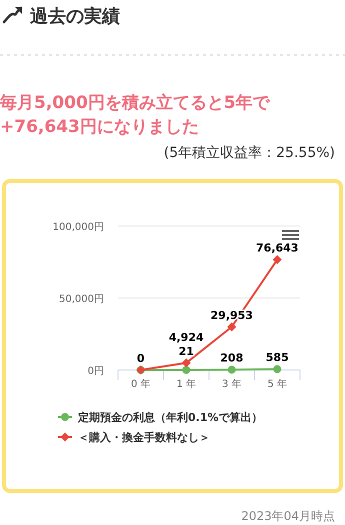 The height and width of the screenshot is (525, 345). I want to click on legend-label: ＜購入・換金手数料なし＞, so click(144, 437).